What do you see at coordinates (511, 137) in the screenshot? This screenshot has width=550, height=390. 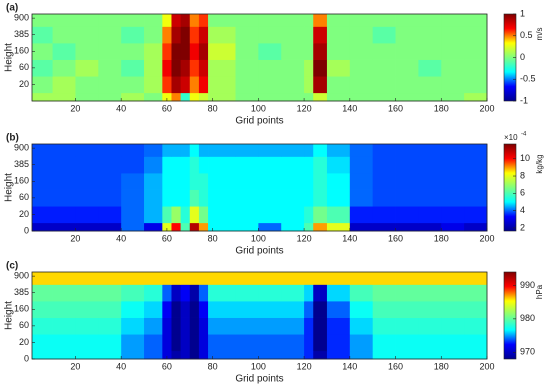 I see `colorbar-multiplier: ×10` at bounding box center [511, 137].